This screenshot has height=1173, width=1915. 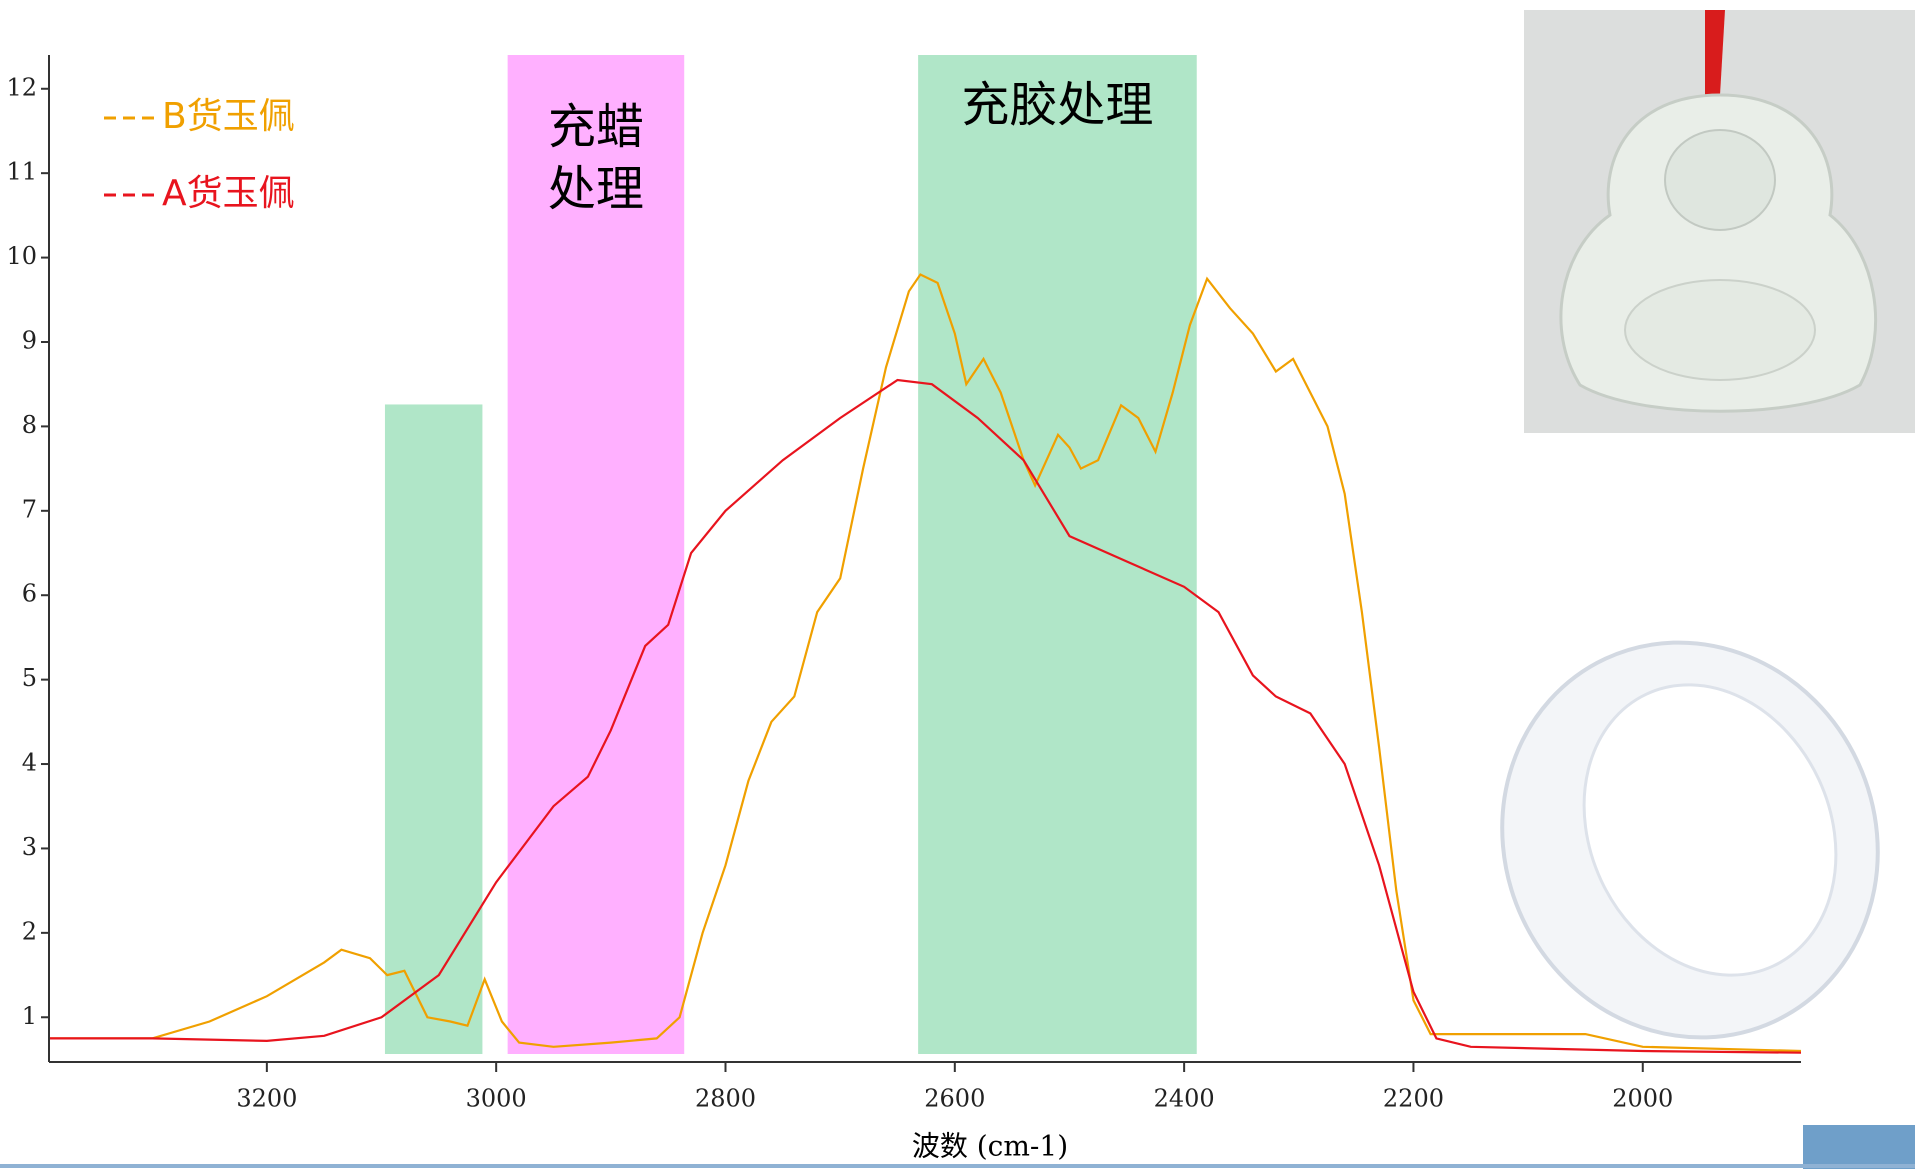 I want to click on pendant-photo, so click(x=1719, y=221).